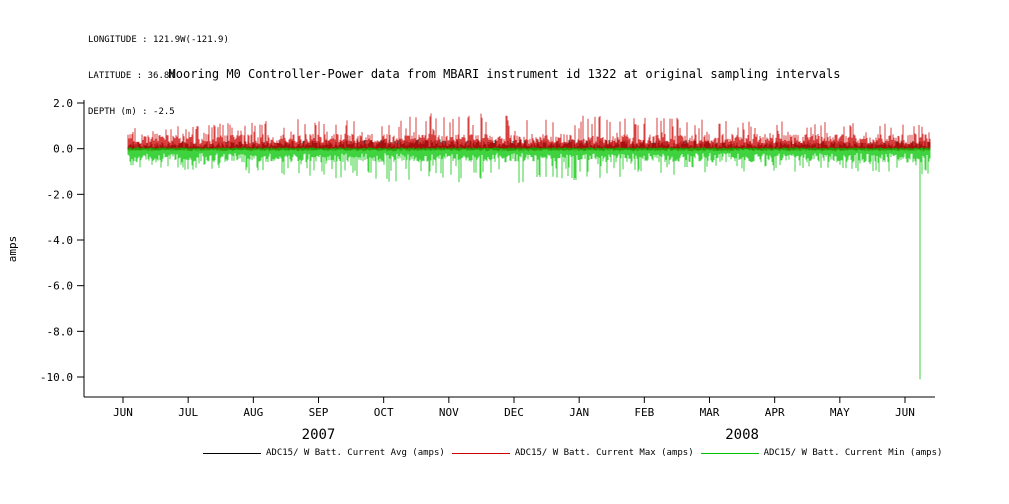 Image resolution: width=1009 pixels, height=504 pixels. I want to click on x-tick-label: AUG, so click(253, 412).